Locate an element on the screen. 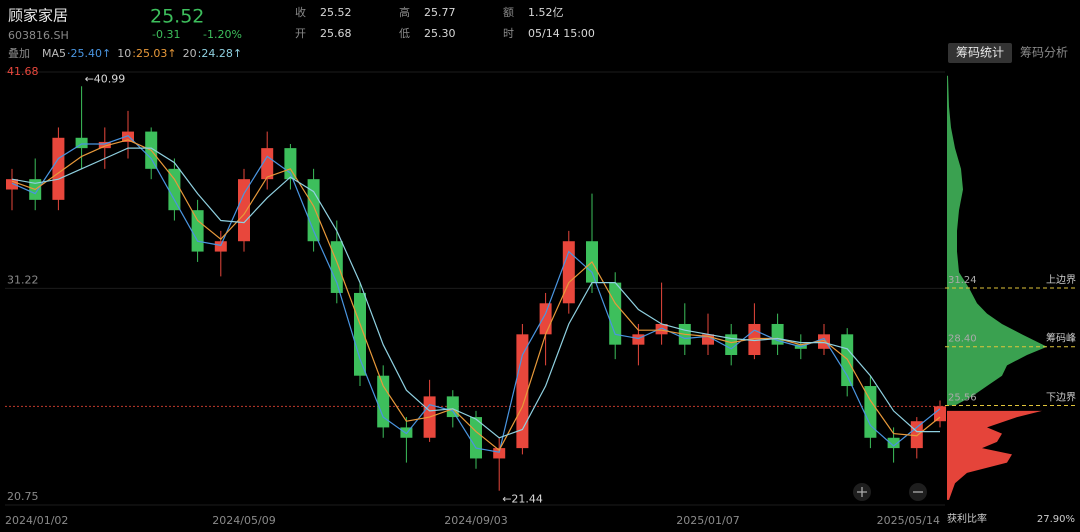 This screenshot has height=532, width=1080. legend-name: 10 is located at coordinates (124, 53).